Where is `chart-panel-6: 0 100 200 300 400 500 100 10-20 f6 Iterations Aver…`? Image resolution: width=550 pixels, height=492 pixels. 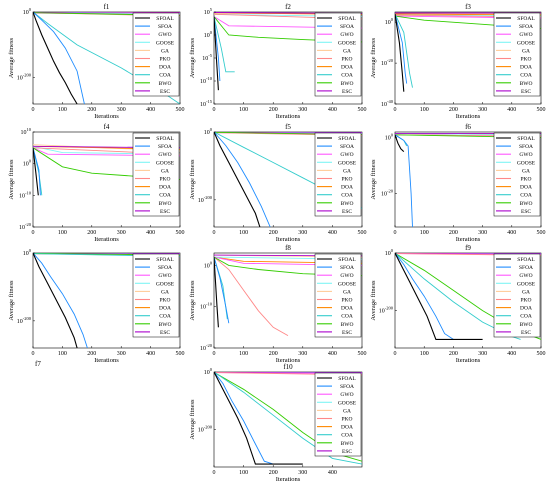
chart-panel-6: 0 100 200 300 400 500 100 10-20 f6 Iterations Aver… is located at coordinates (458, 183).